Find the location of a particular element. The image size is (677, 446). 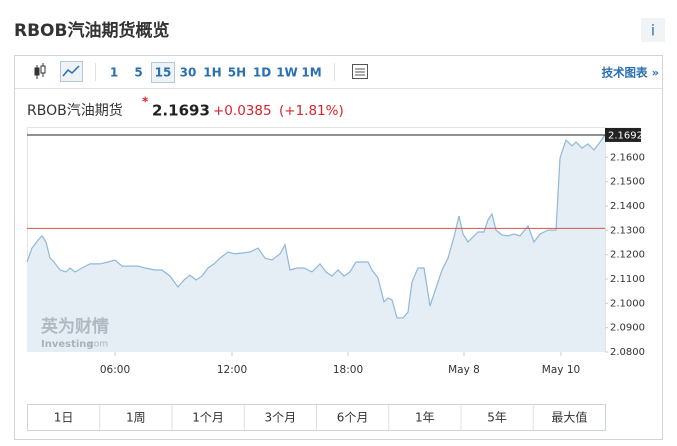

last-price-tag is located at coordinates (623, 134).